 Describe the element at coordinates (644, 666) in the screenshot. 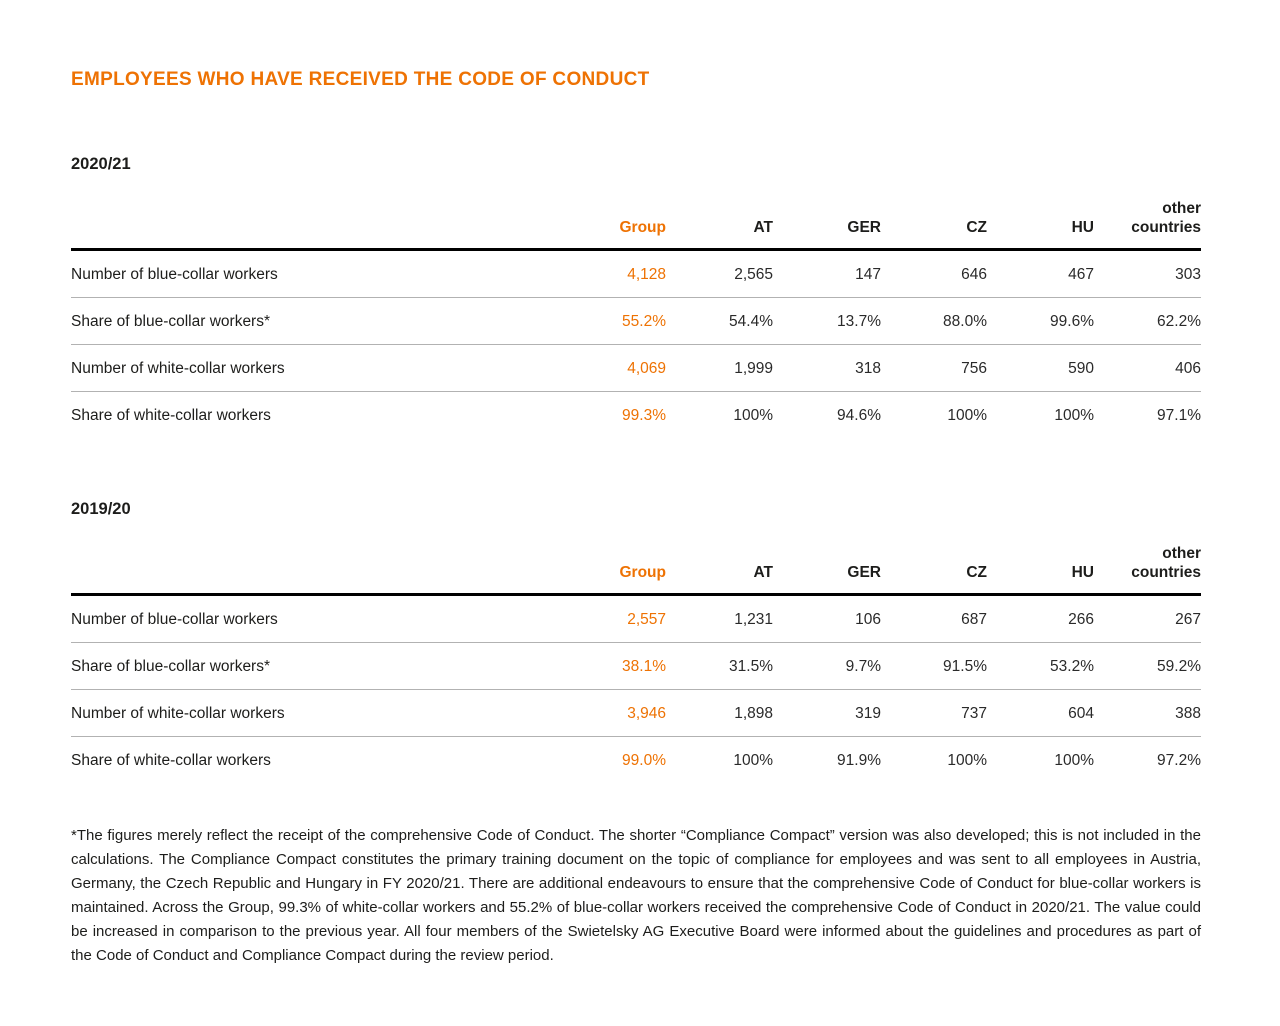

I see `cell-group: 38.1%` at that location.